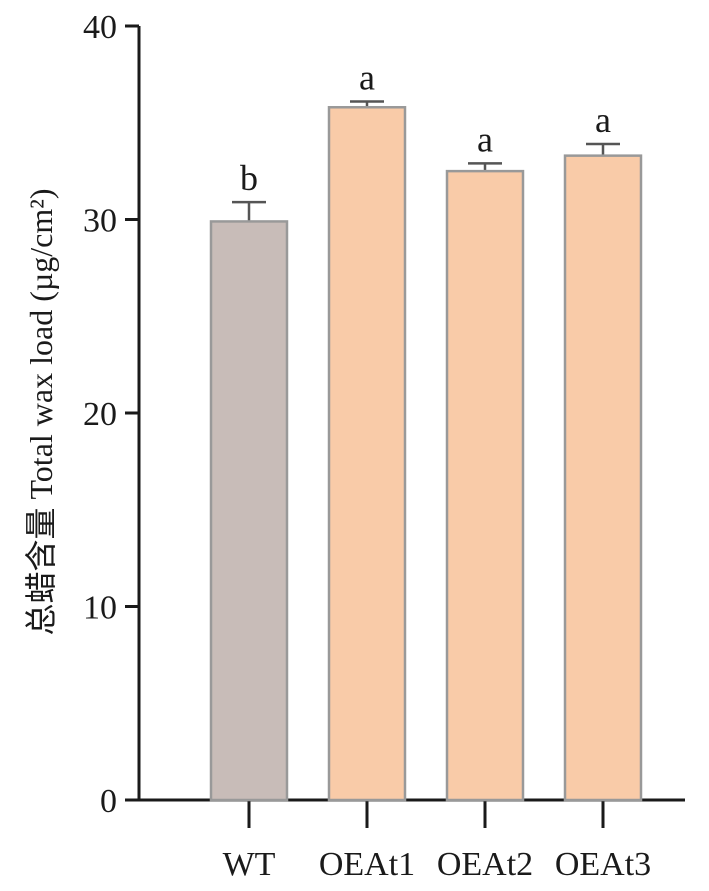 The width and height of the screenshot is (709, 891). What do you see at coordinates (412, 840) in the screenshot?
I see `x-axis: WT OEAt1 OEAt2 OEAt3` at bounding box center [412, 840].